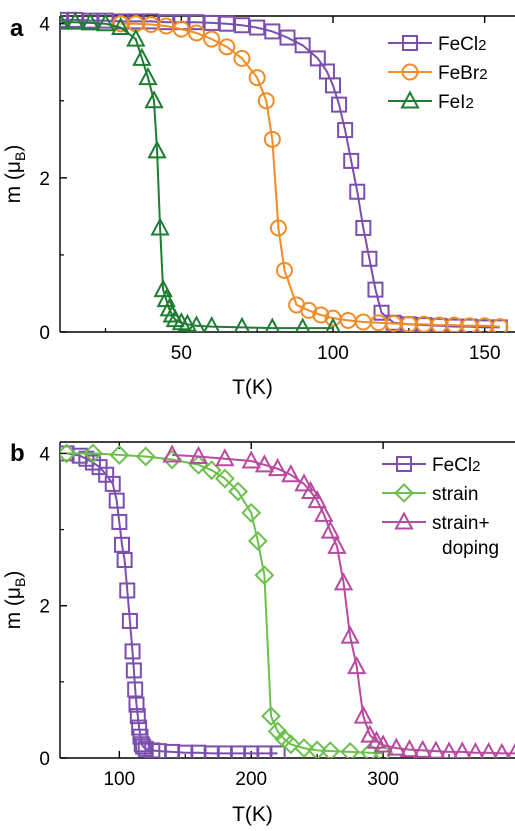 This screenshot has height=831, width=515. What do you see at coordinates (20, 582) in the screenshot?
I see `y-axis-title-sub: B` at bounding box center [20, 582].